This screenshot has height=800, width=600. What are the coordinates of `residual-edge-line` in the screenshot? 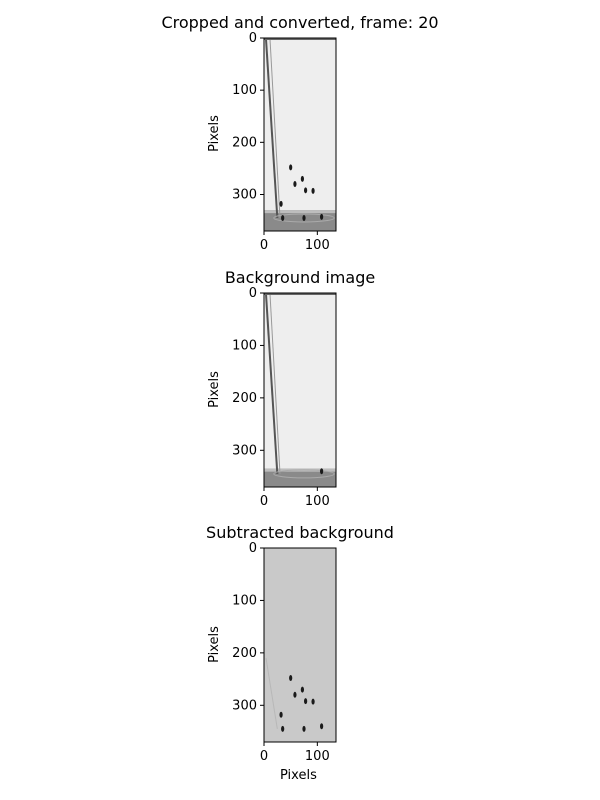 It's located at (271, 693).